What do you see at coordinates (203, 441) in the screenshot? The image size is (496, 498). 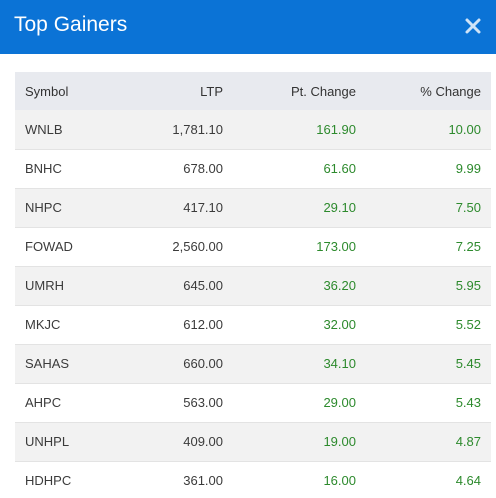 I see `cell-ltp: 409.00` at bounding box center [203, 441].